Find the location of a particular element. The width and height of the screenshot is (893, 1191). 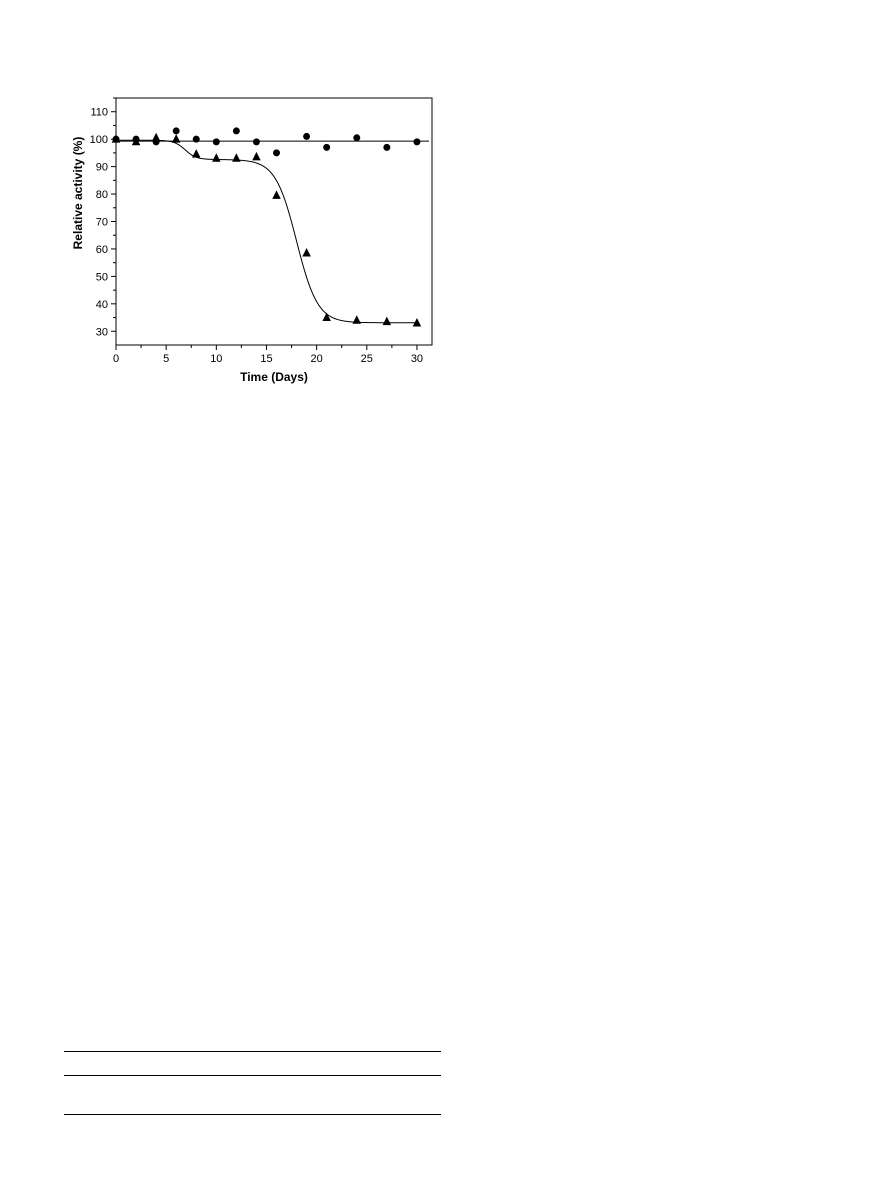

y-tick-label: 50 is located at coordinates (102, 277).